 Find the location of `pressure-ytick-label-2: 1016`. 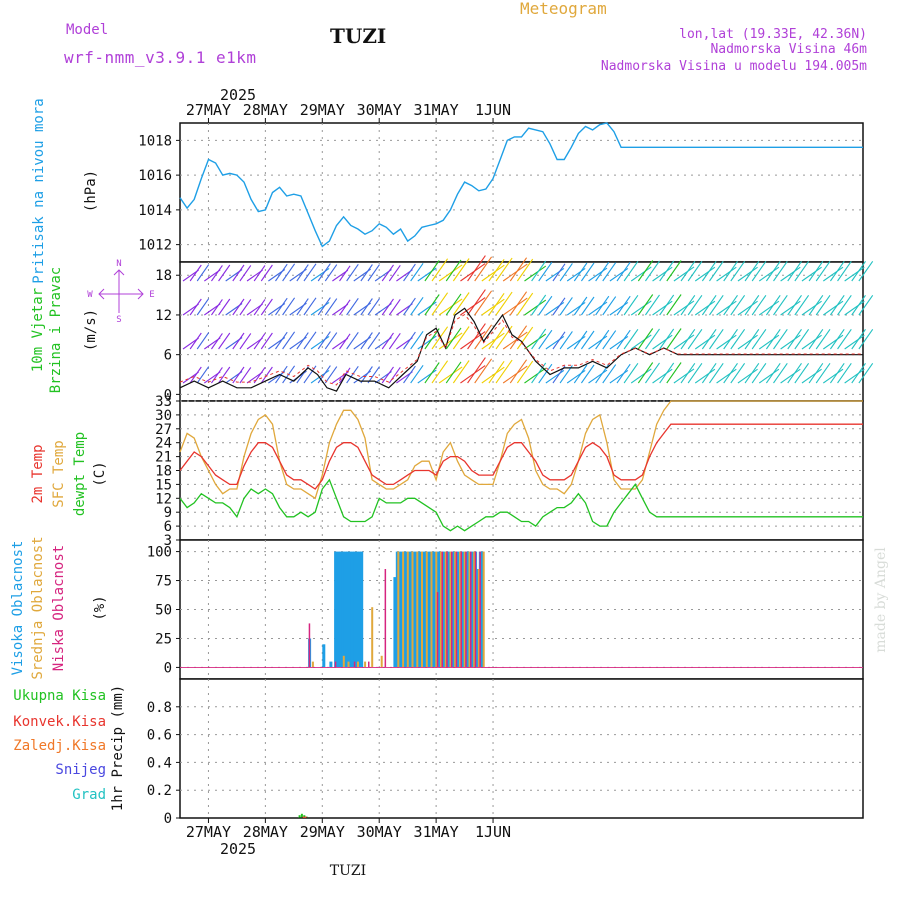

pressure-ytick-label-2: 1016 is located at coordinates (155, 176).